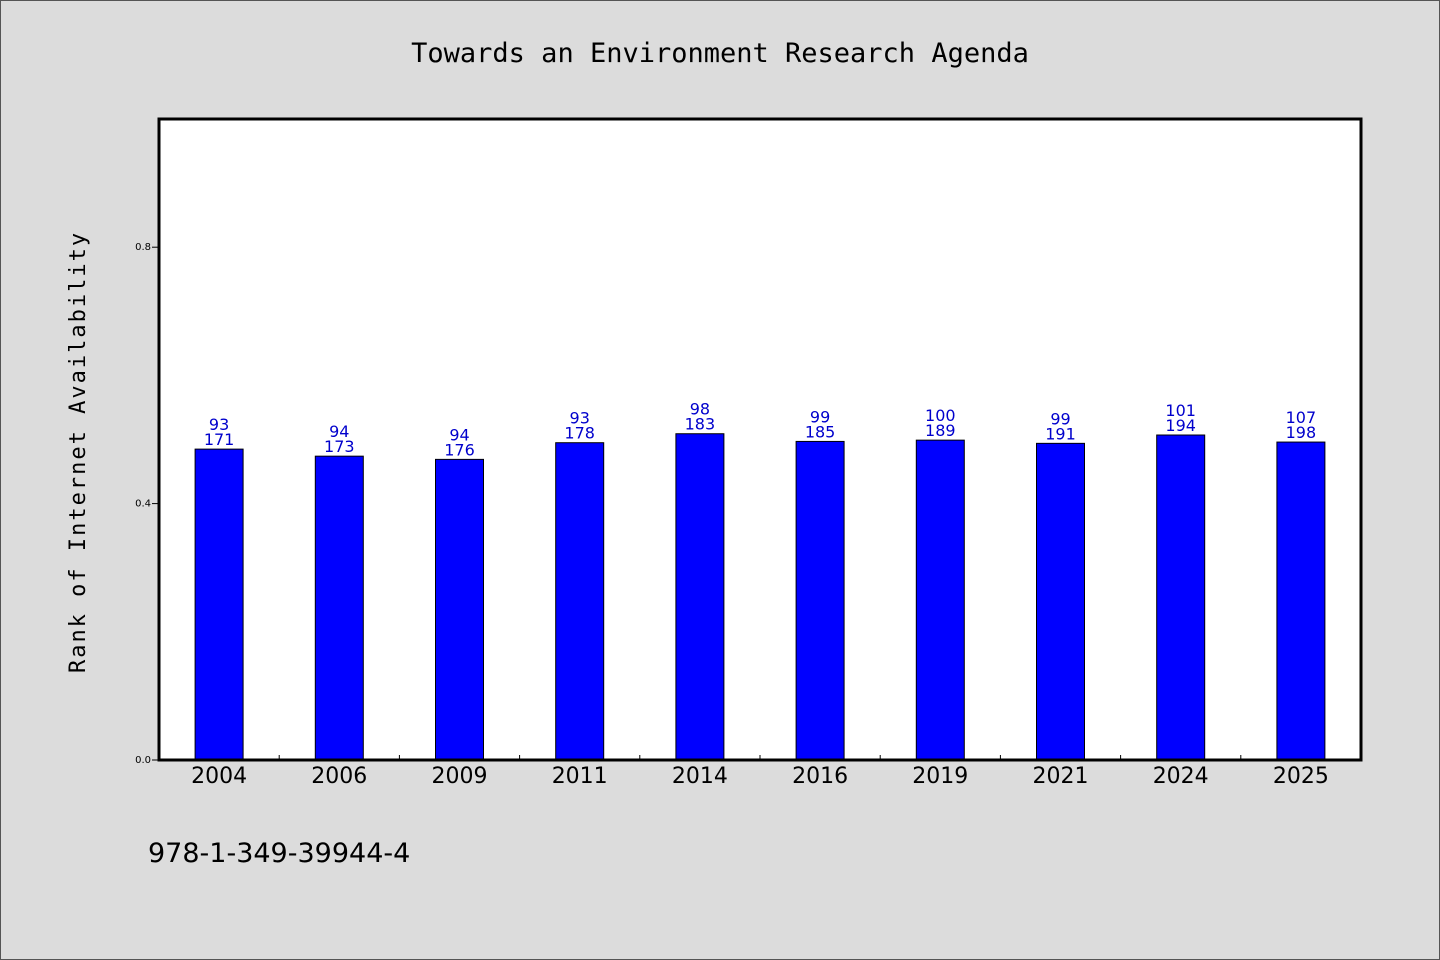  What do you see at coordinates (219, 776) in the screenshot?
I see `x-tick-label: 2004` at bounding box center [219, 776].